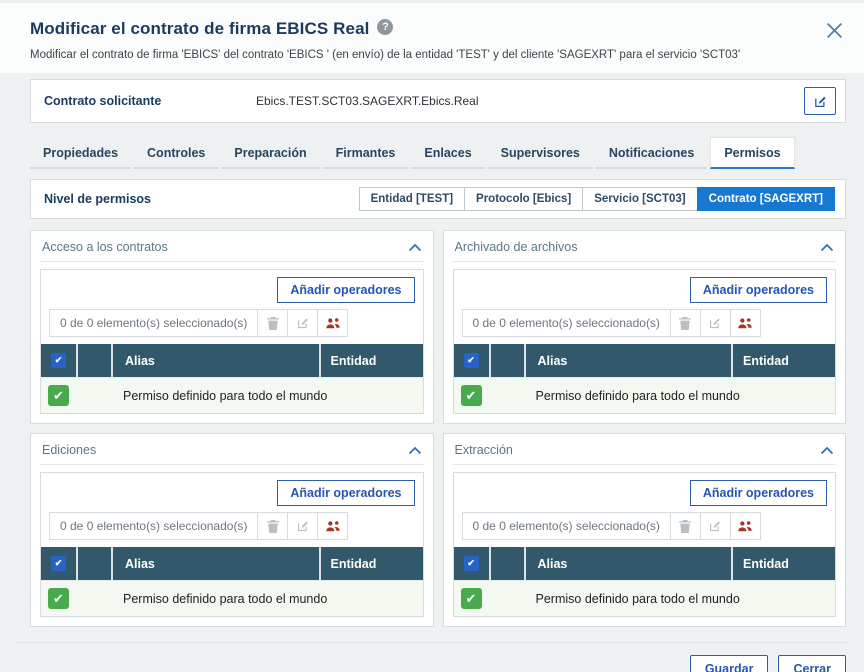  I want to click on tab-propiedades: Propiedades, so click(81, 153).